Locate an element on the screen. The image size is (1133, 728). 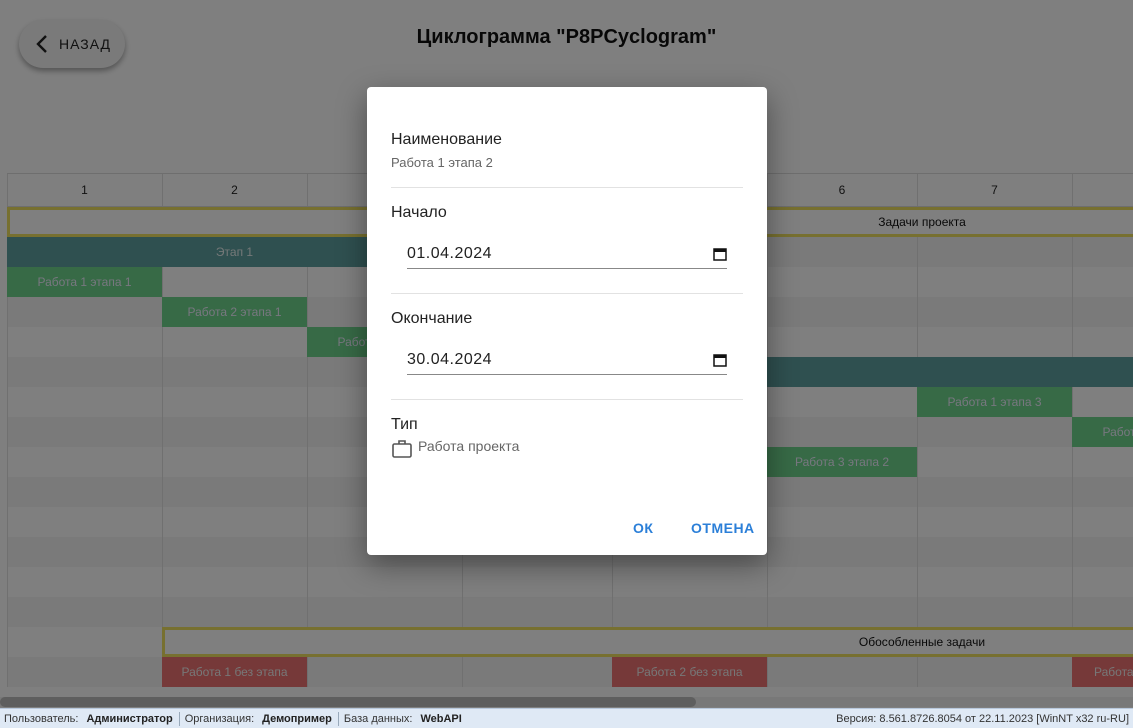
name-value: Работа 1 этапа 2 is located at coordinates (442, 162).